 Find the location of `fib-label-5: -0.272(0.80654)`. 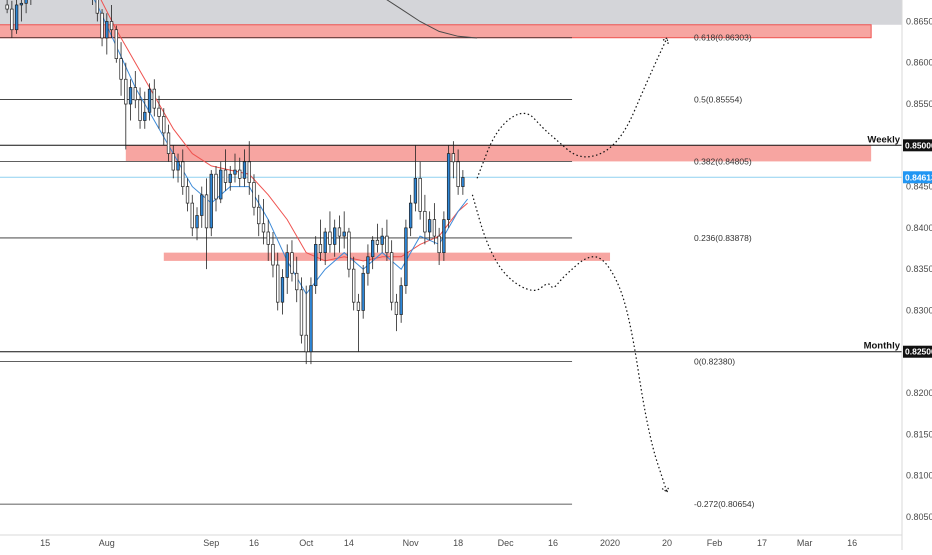

fib-label-5: -0.272(0.80654) is located at coordinates (724, 504).